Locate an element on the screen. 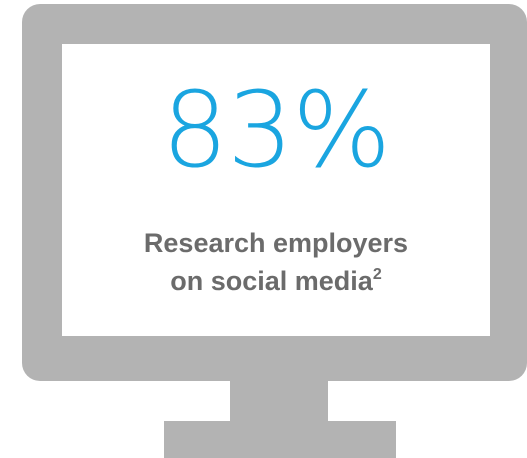  monitor-stand-base is located at coordinates (280, 439).